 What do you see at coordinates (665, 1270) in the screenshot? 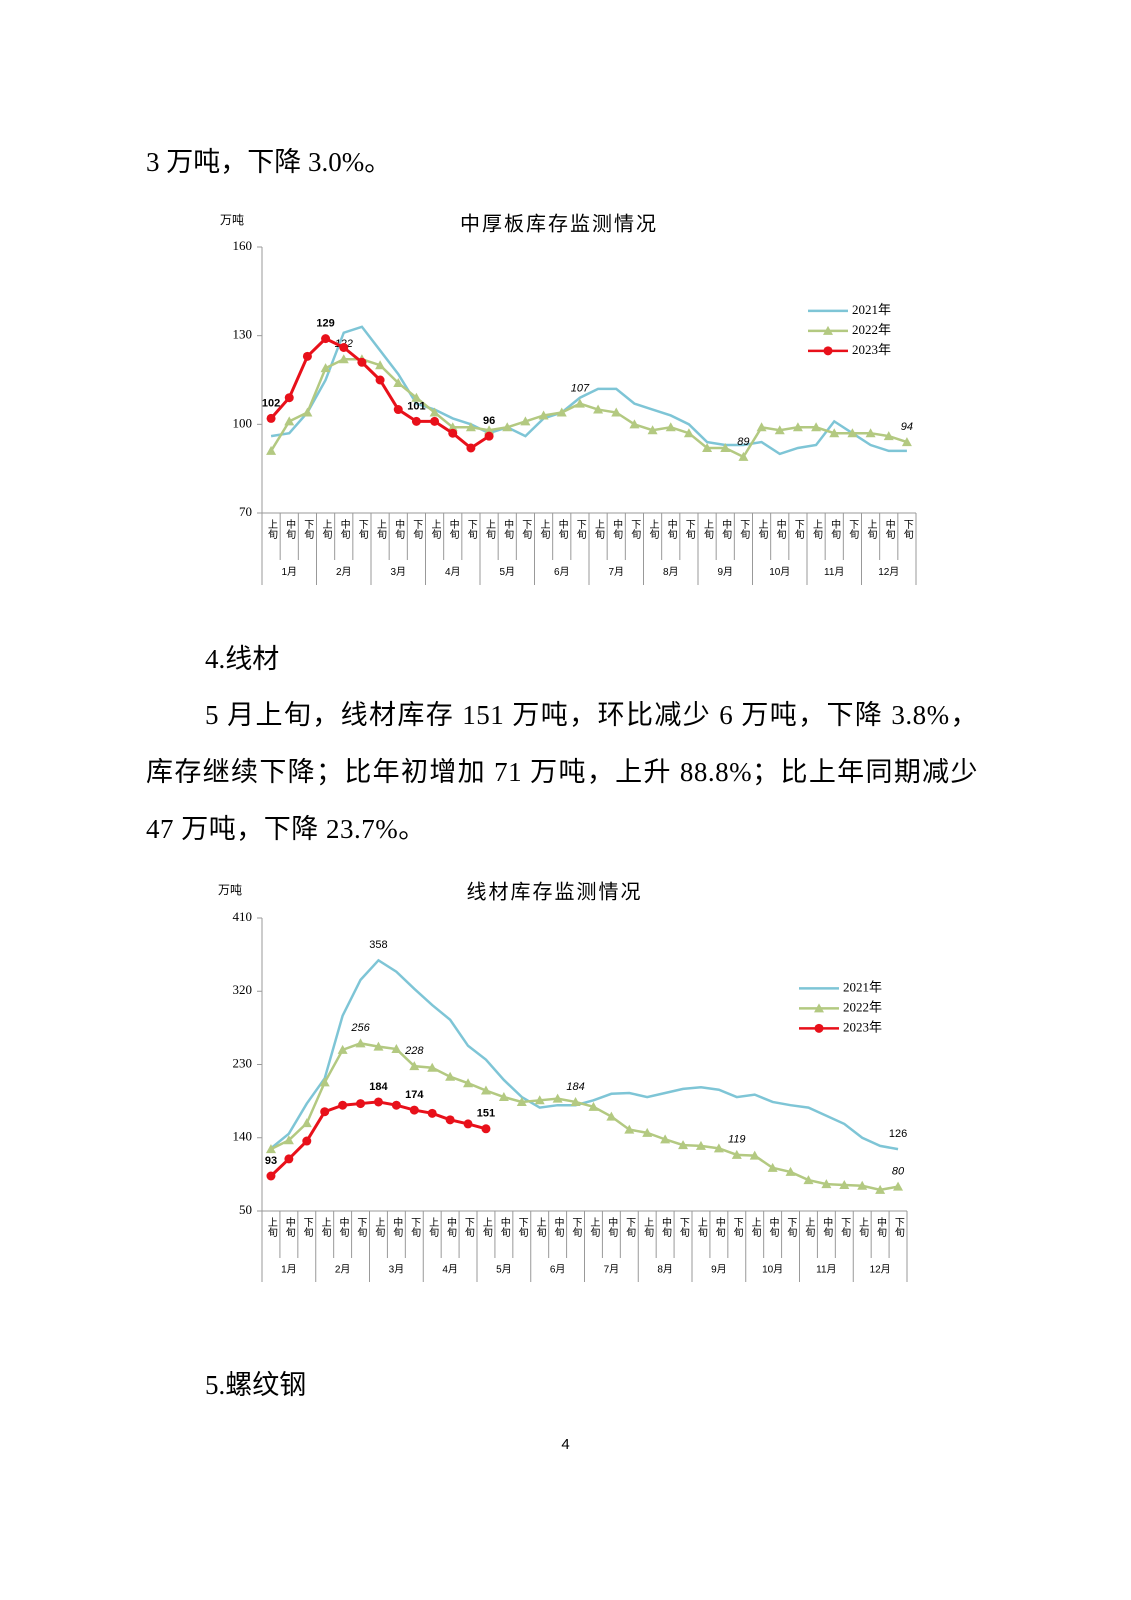
I see `month-label: 8月` at bounding box center [665, 1270].